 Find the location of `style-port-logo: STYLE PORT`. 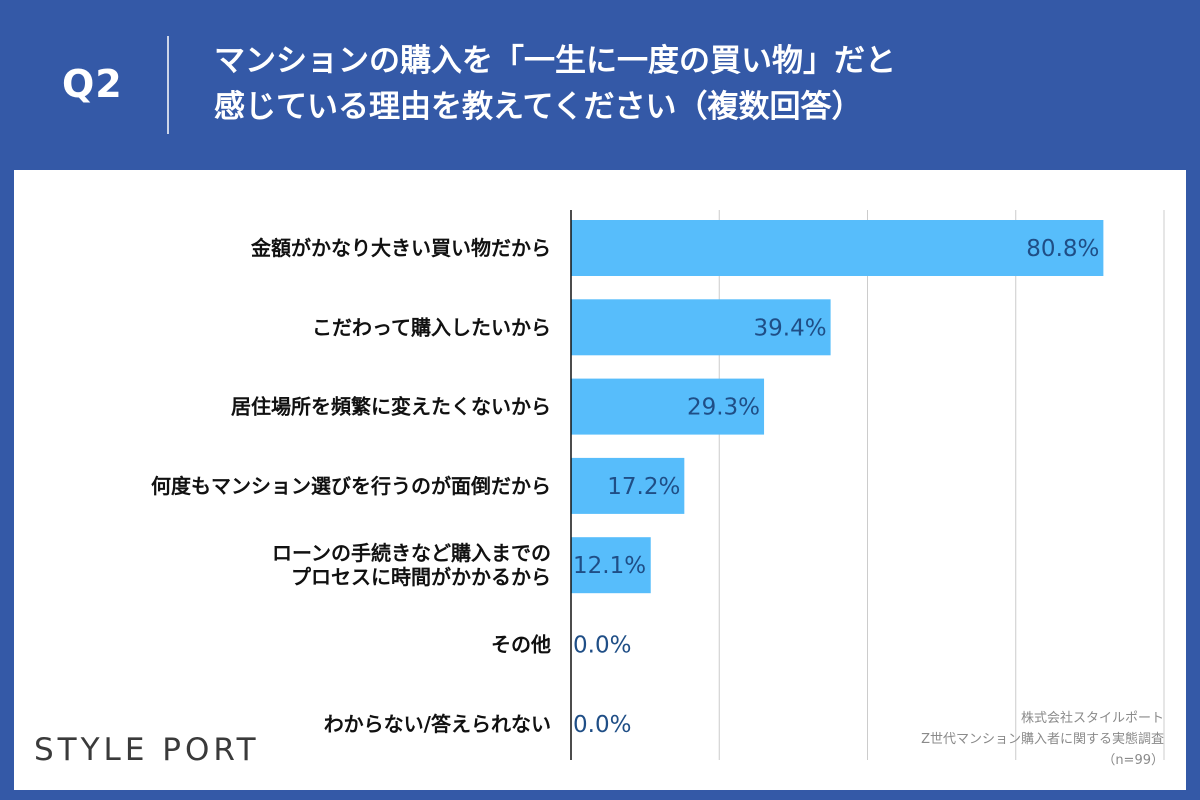

style-port-logo: STYLE PORT is located at coordinates (147, 750).